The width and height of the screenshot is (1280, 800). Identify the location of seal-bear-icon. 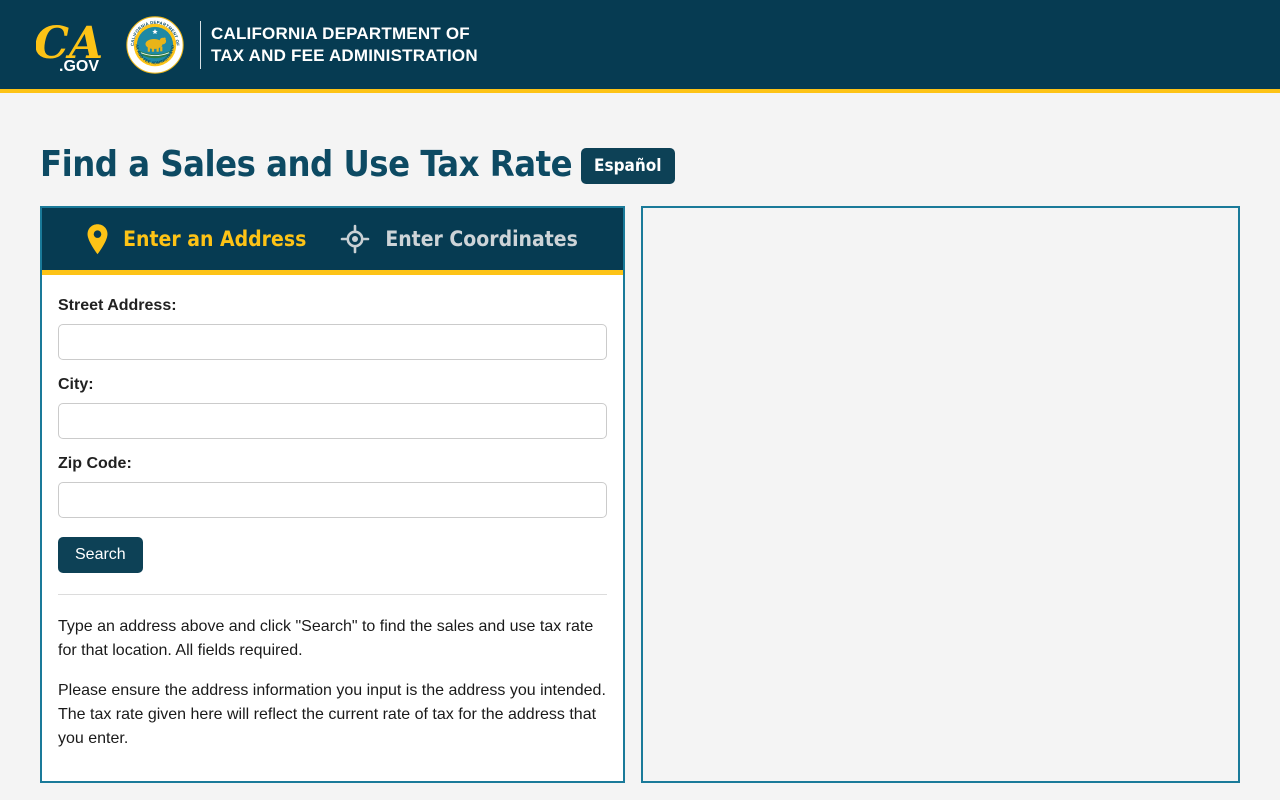
(156, 44).